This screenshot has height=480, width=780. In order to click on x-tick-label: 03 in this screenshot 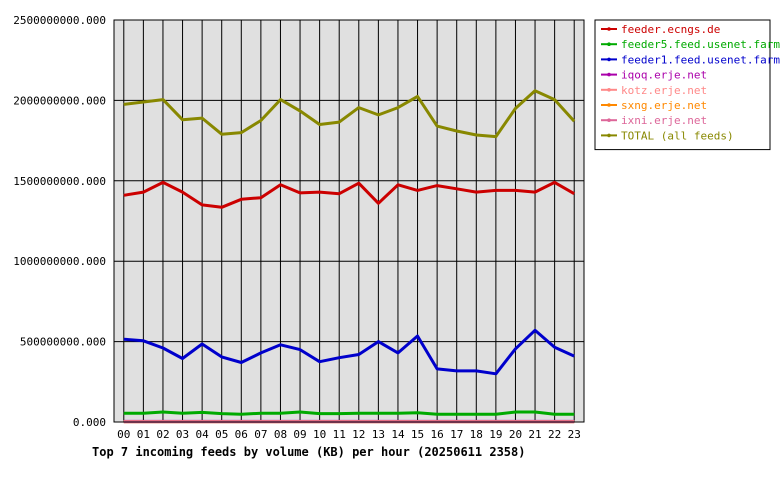, I will do `click(182, 434)`.